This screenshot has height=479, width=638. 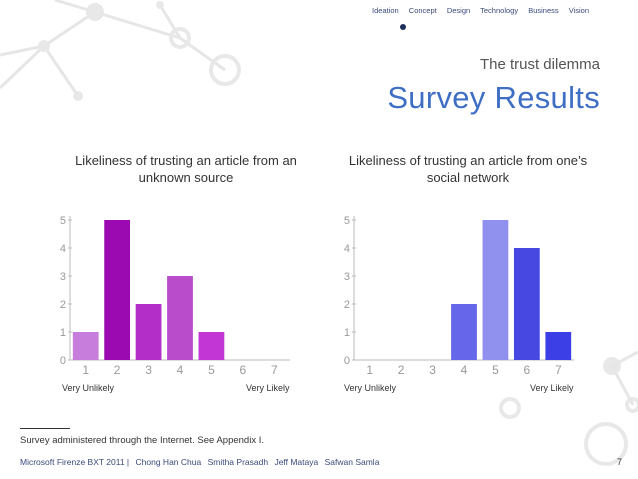 I want to click on chart-1-x-tick-label: 7, so click(x=274, y=370).